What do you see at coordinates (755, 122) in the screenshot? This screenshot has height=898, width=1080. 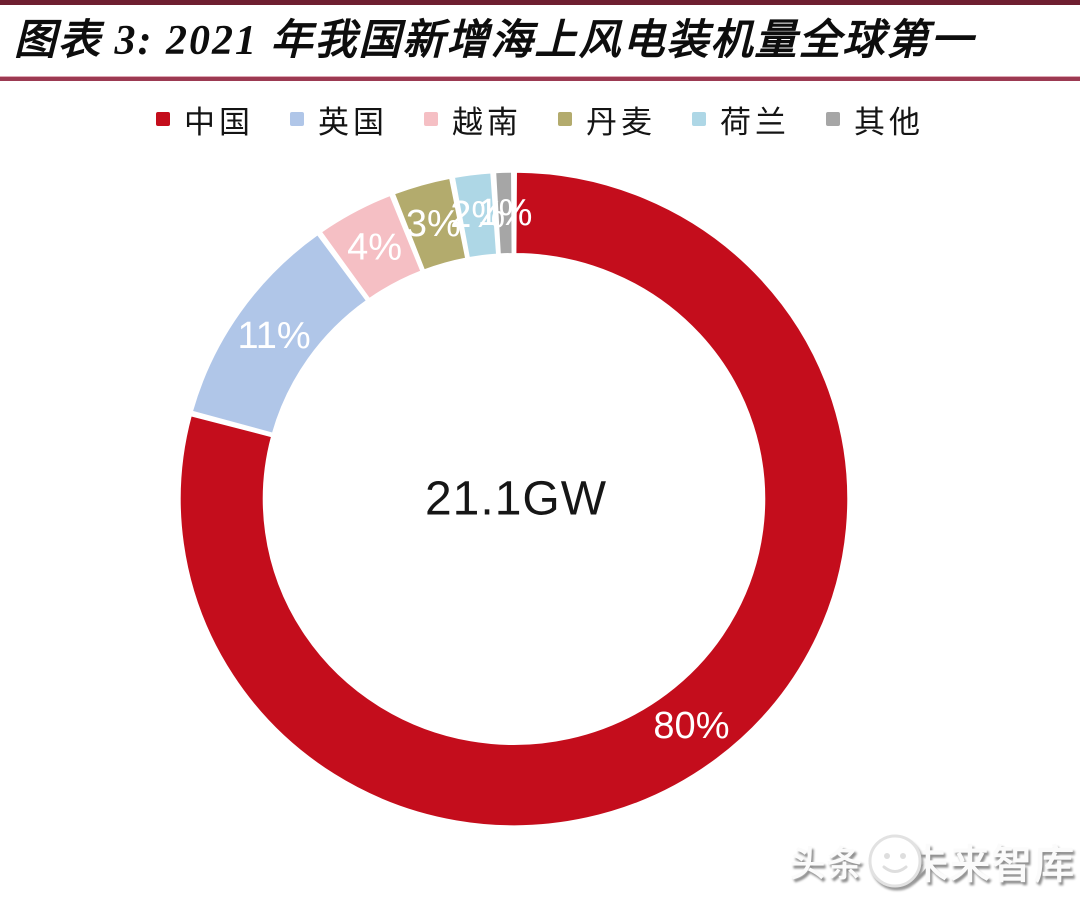 I see `legend-label-5: 荷兰` at bounding box center [755, 122].